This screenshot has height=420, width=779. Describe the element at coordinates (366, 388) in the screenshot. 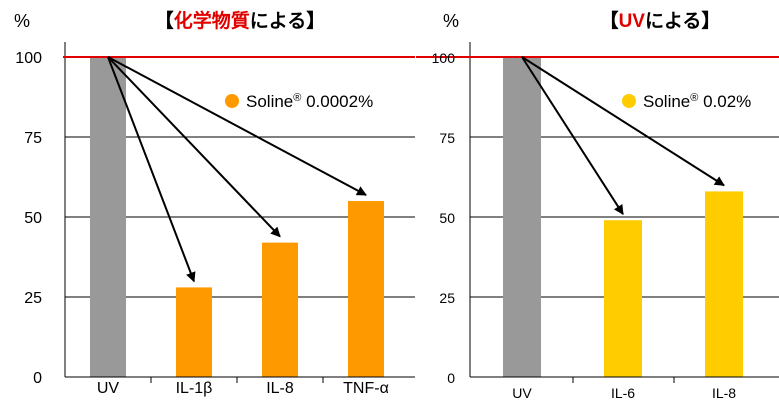

I see `x-tick-label: TNF-α` at that location.